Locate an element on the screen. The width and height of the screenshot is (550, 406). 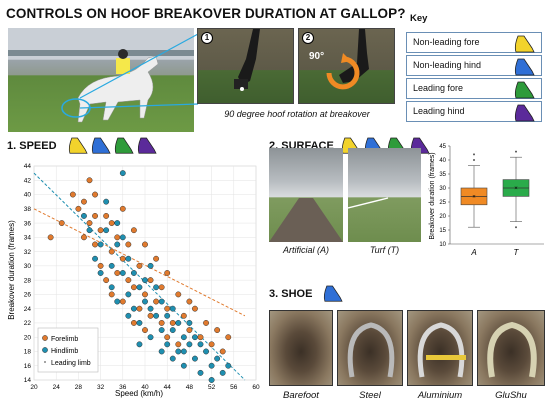
panel-number-2: 2 is located at coordinates (308, 38).